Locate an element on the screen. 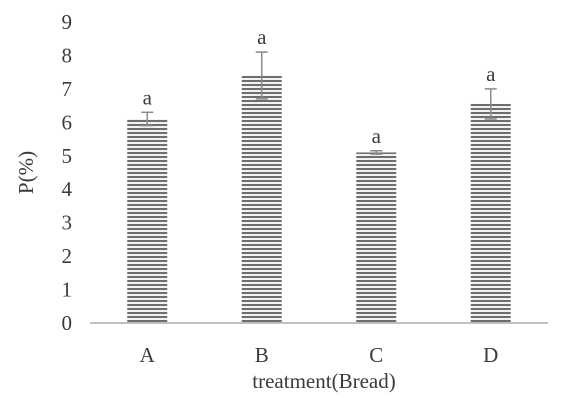  x-tick-label-C: C is located at coordinates (376, 355).